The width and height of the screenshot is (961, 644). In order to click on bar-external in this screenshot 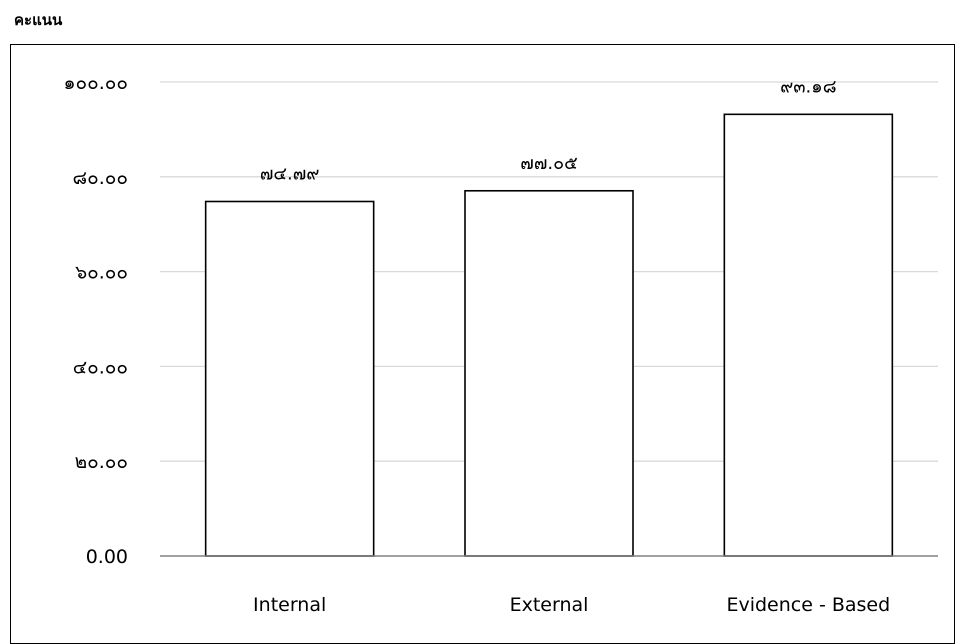, I will do `click(549, 373)`.